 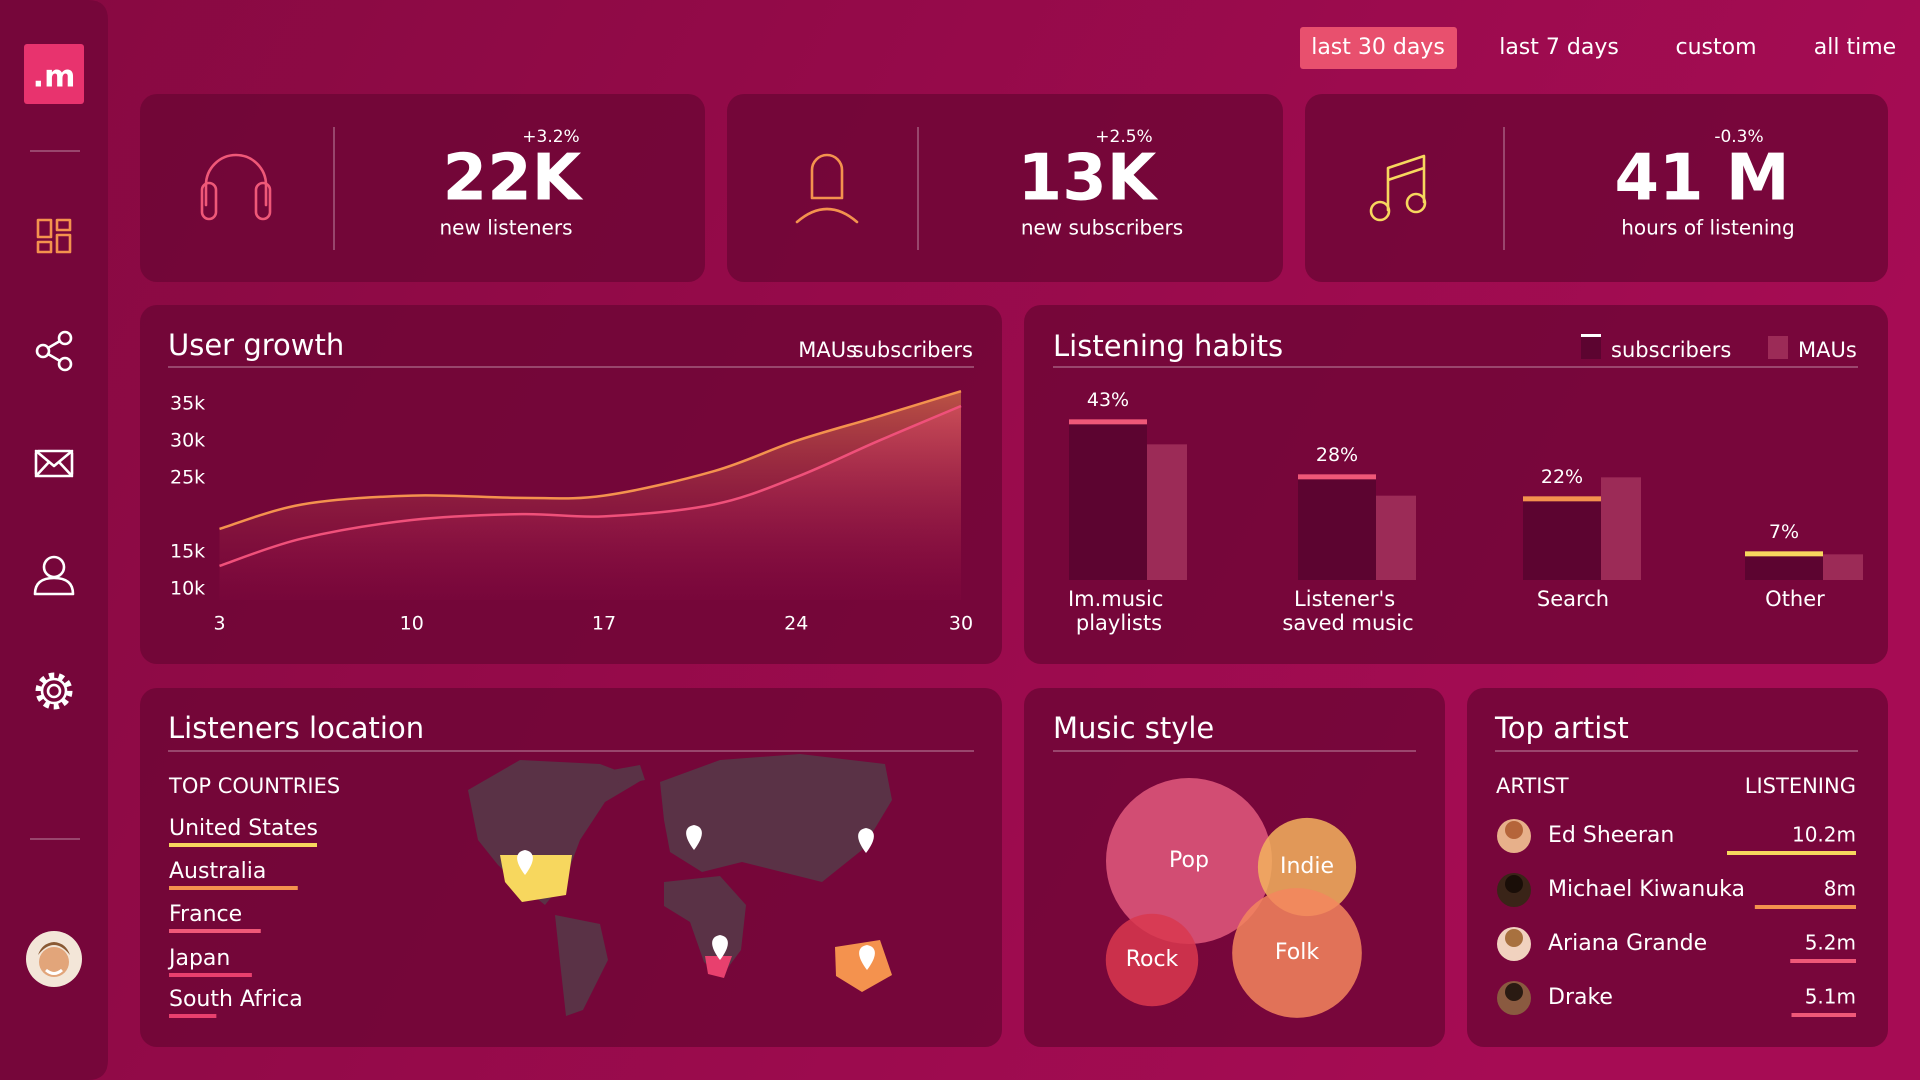 I want to click on value-label: 7%, so click(x=1784, y=532).